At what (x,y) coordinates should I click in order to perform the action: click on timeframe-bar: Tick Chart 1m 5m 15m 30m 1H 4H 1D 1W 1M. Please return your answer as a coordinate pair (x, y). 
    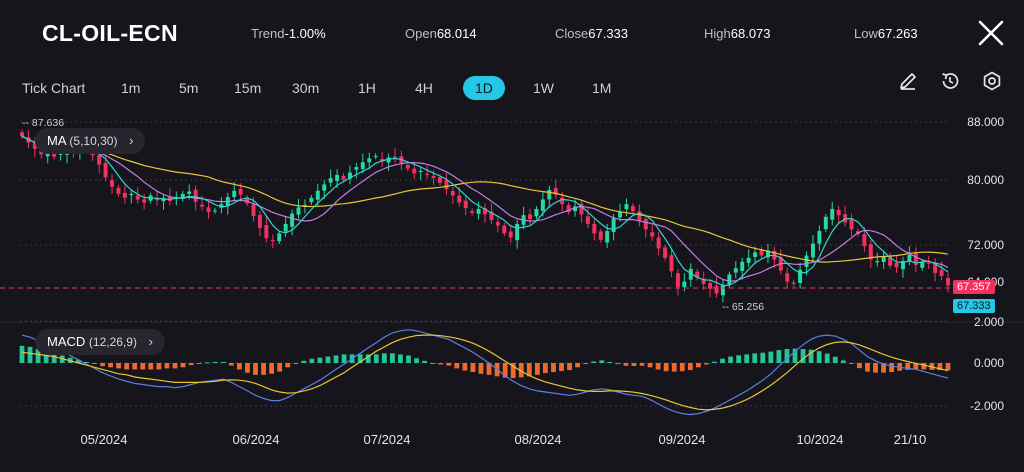
    Looking at the image, I should click on (430, 89).